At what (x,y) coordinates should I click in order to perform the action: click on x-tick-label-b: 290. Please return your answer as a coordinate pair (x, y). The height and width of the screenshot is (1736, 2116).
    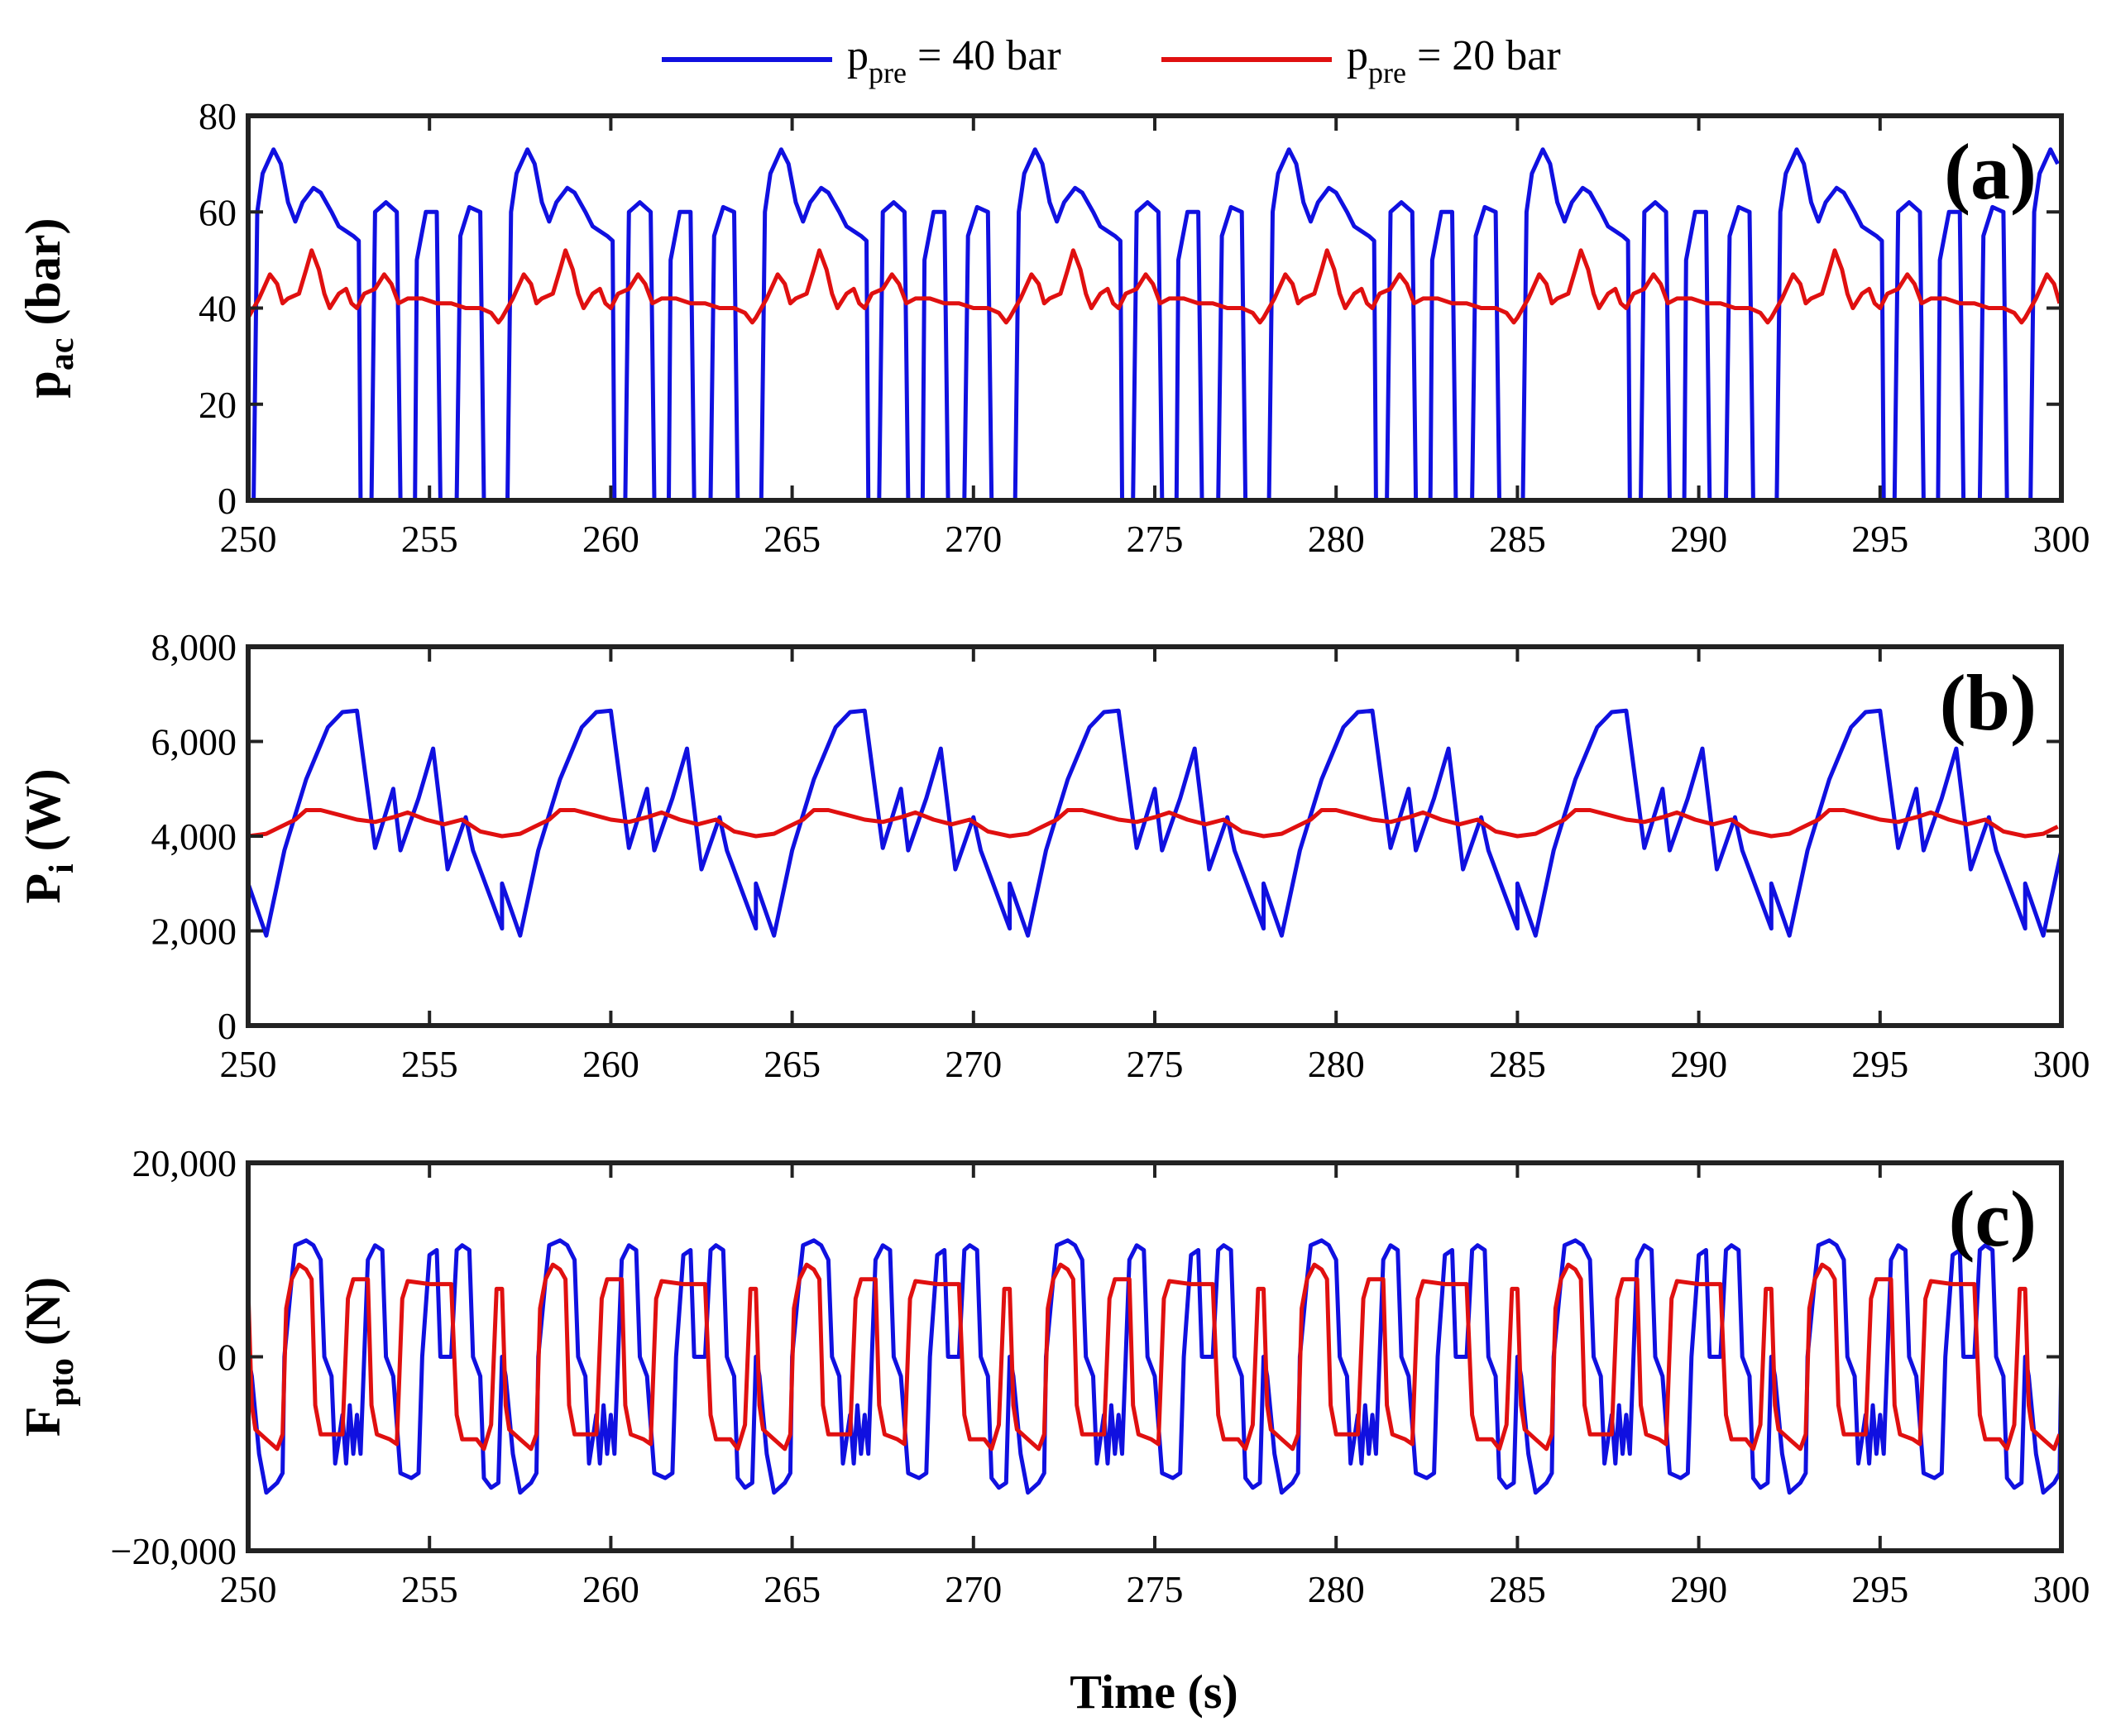
    Looking at the image, I should click on (1699, 1064).